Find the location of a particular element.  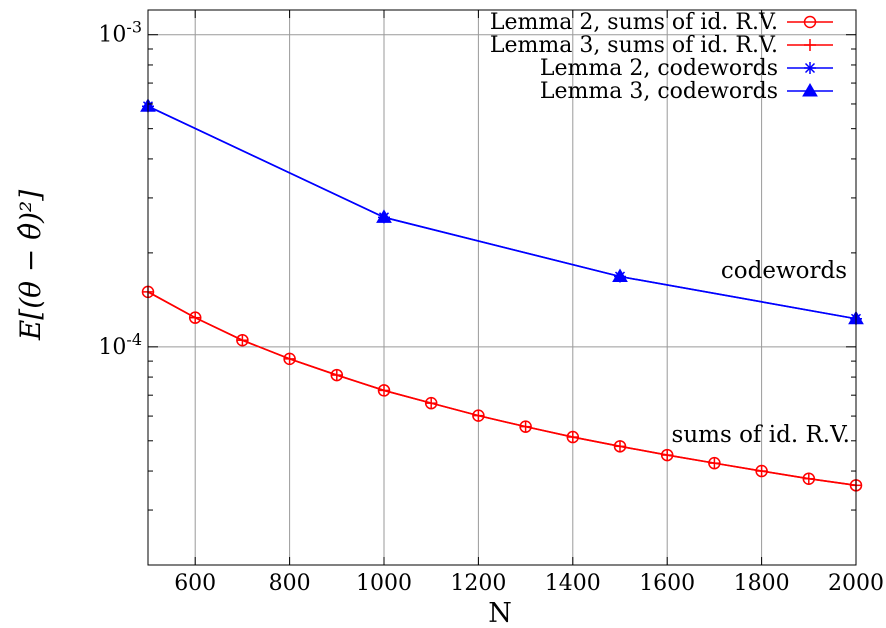

legend-label: Lemma 3, codewords is located at coordinates (659, 91).